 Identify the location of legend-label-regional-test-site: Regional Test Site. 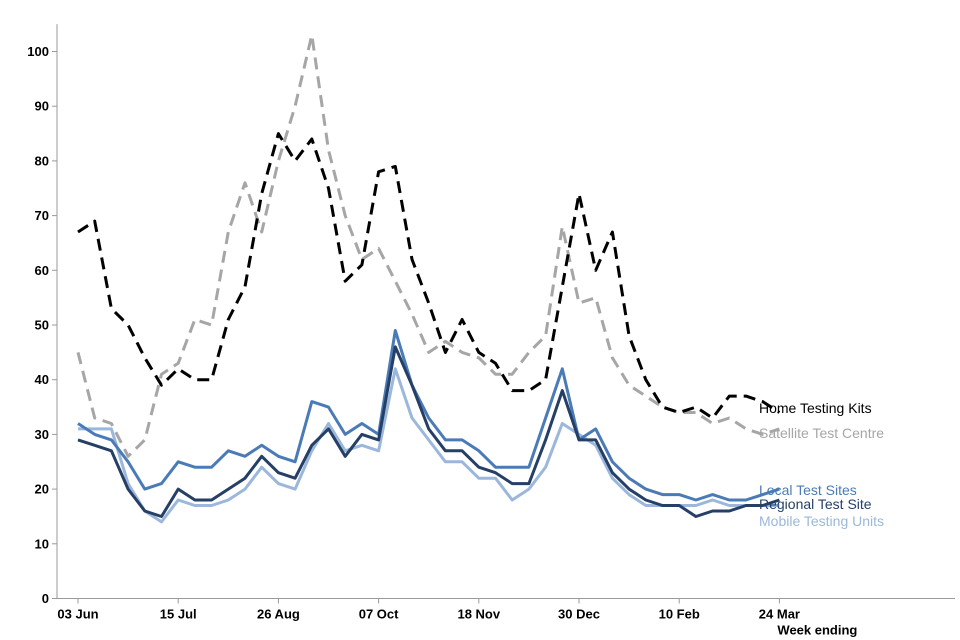
(815, 504).